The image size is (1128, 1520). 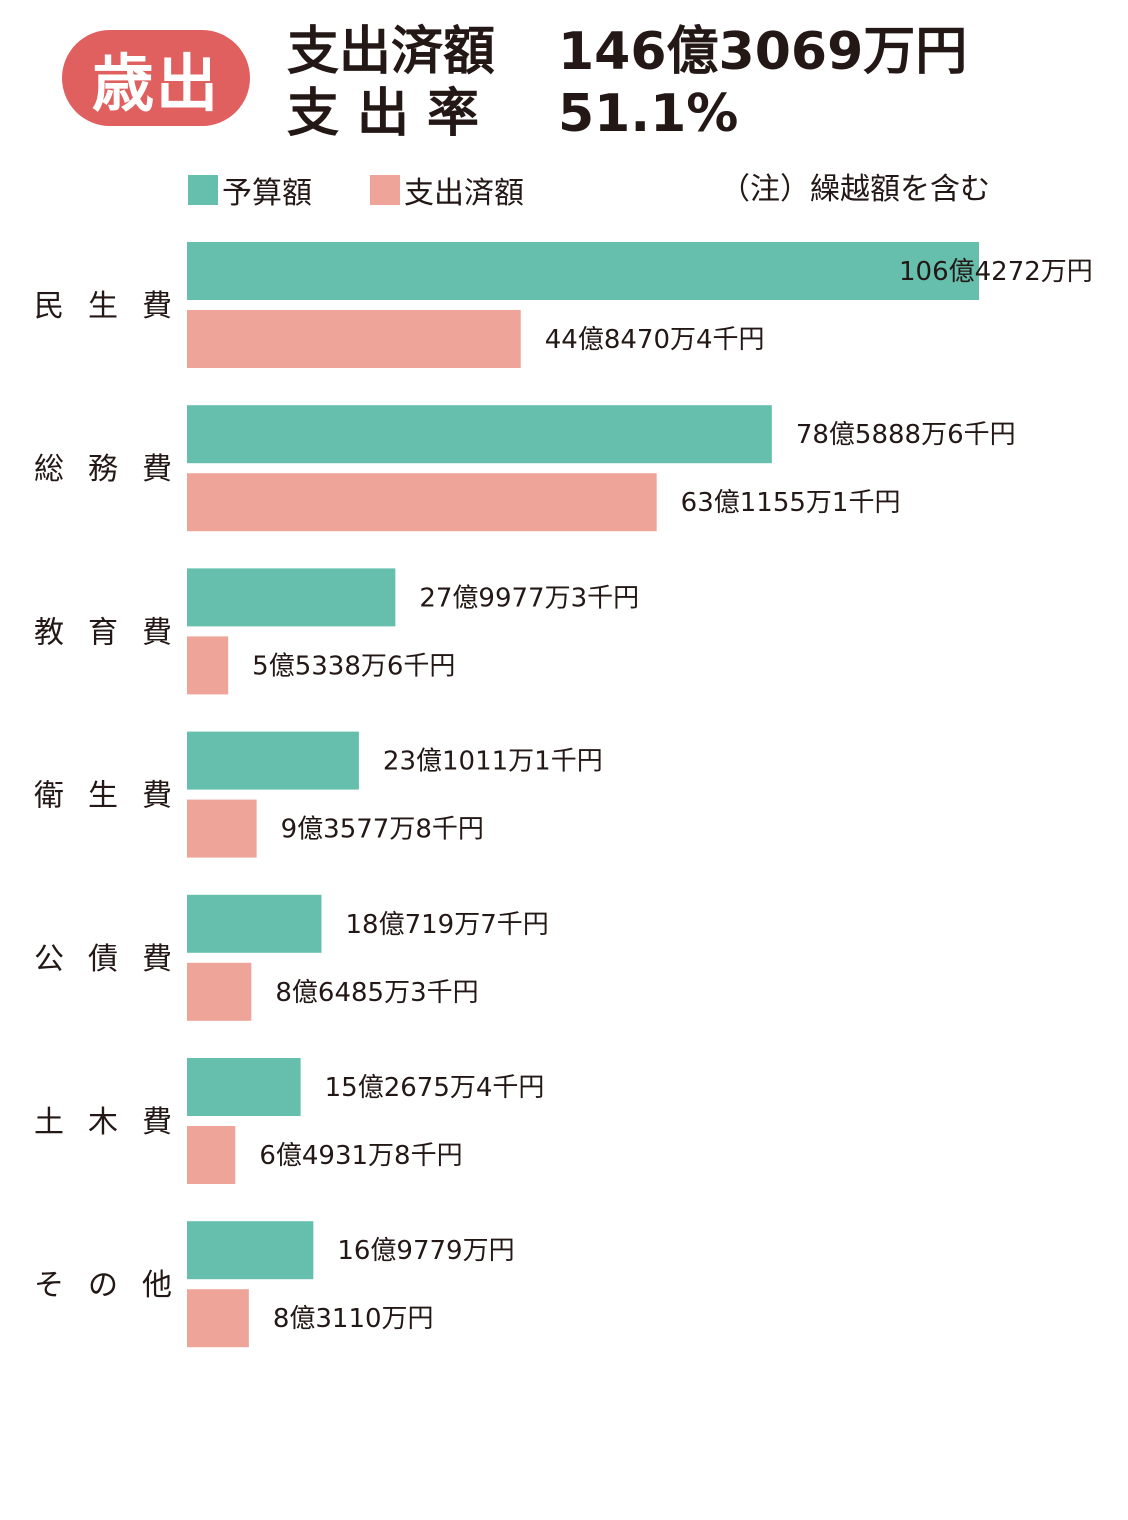 I want to click on category-label: 教育費, so click(x=115, y=632).